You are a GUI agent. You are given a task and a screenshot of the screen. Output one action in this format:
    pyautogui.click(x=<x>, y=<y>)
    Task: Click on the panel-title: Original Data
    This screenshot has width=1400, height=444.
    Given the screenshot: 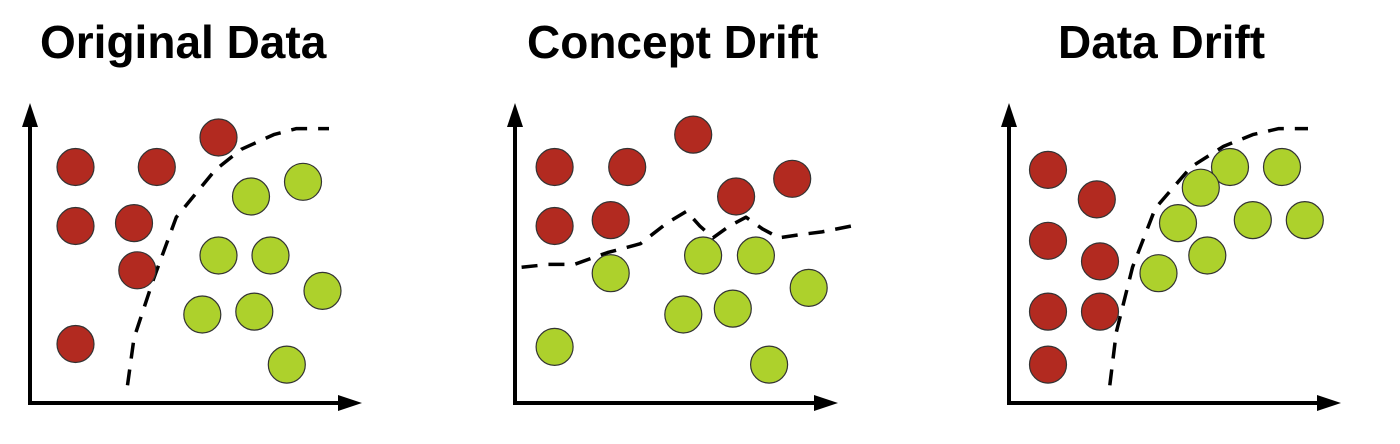 What is the action you would take?
    pyautogui.click(x=183, y=42)
    